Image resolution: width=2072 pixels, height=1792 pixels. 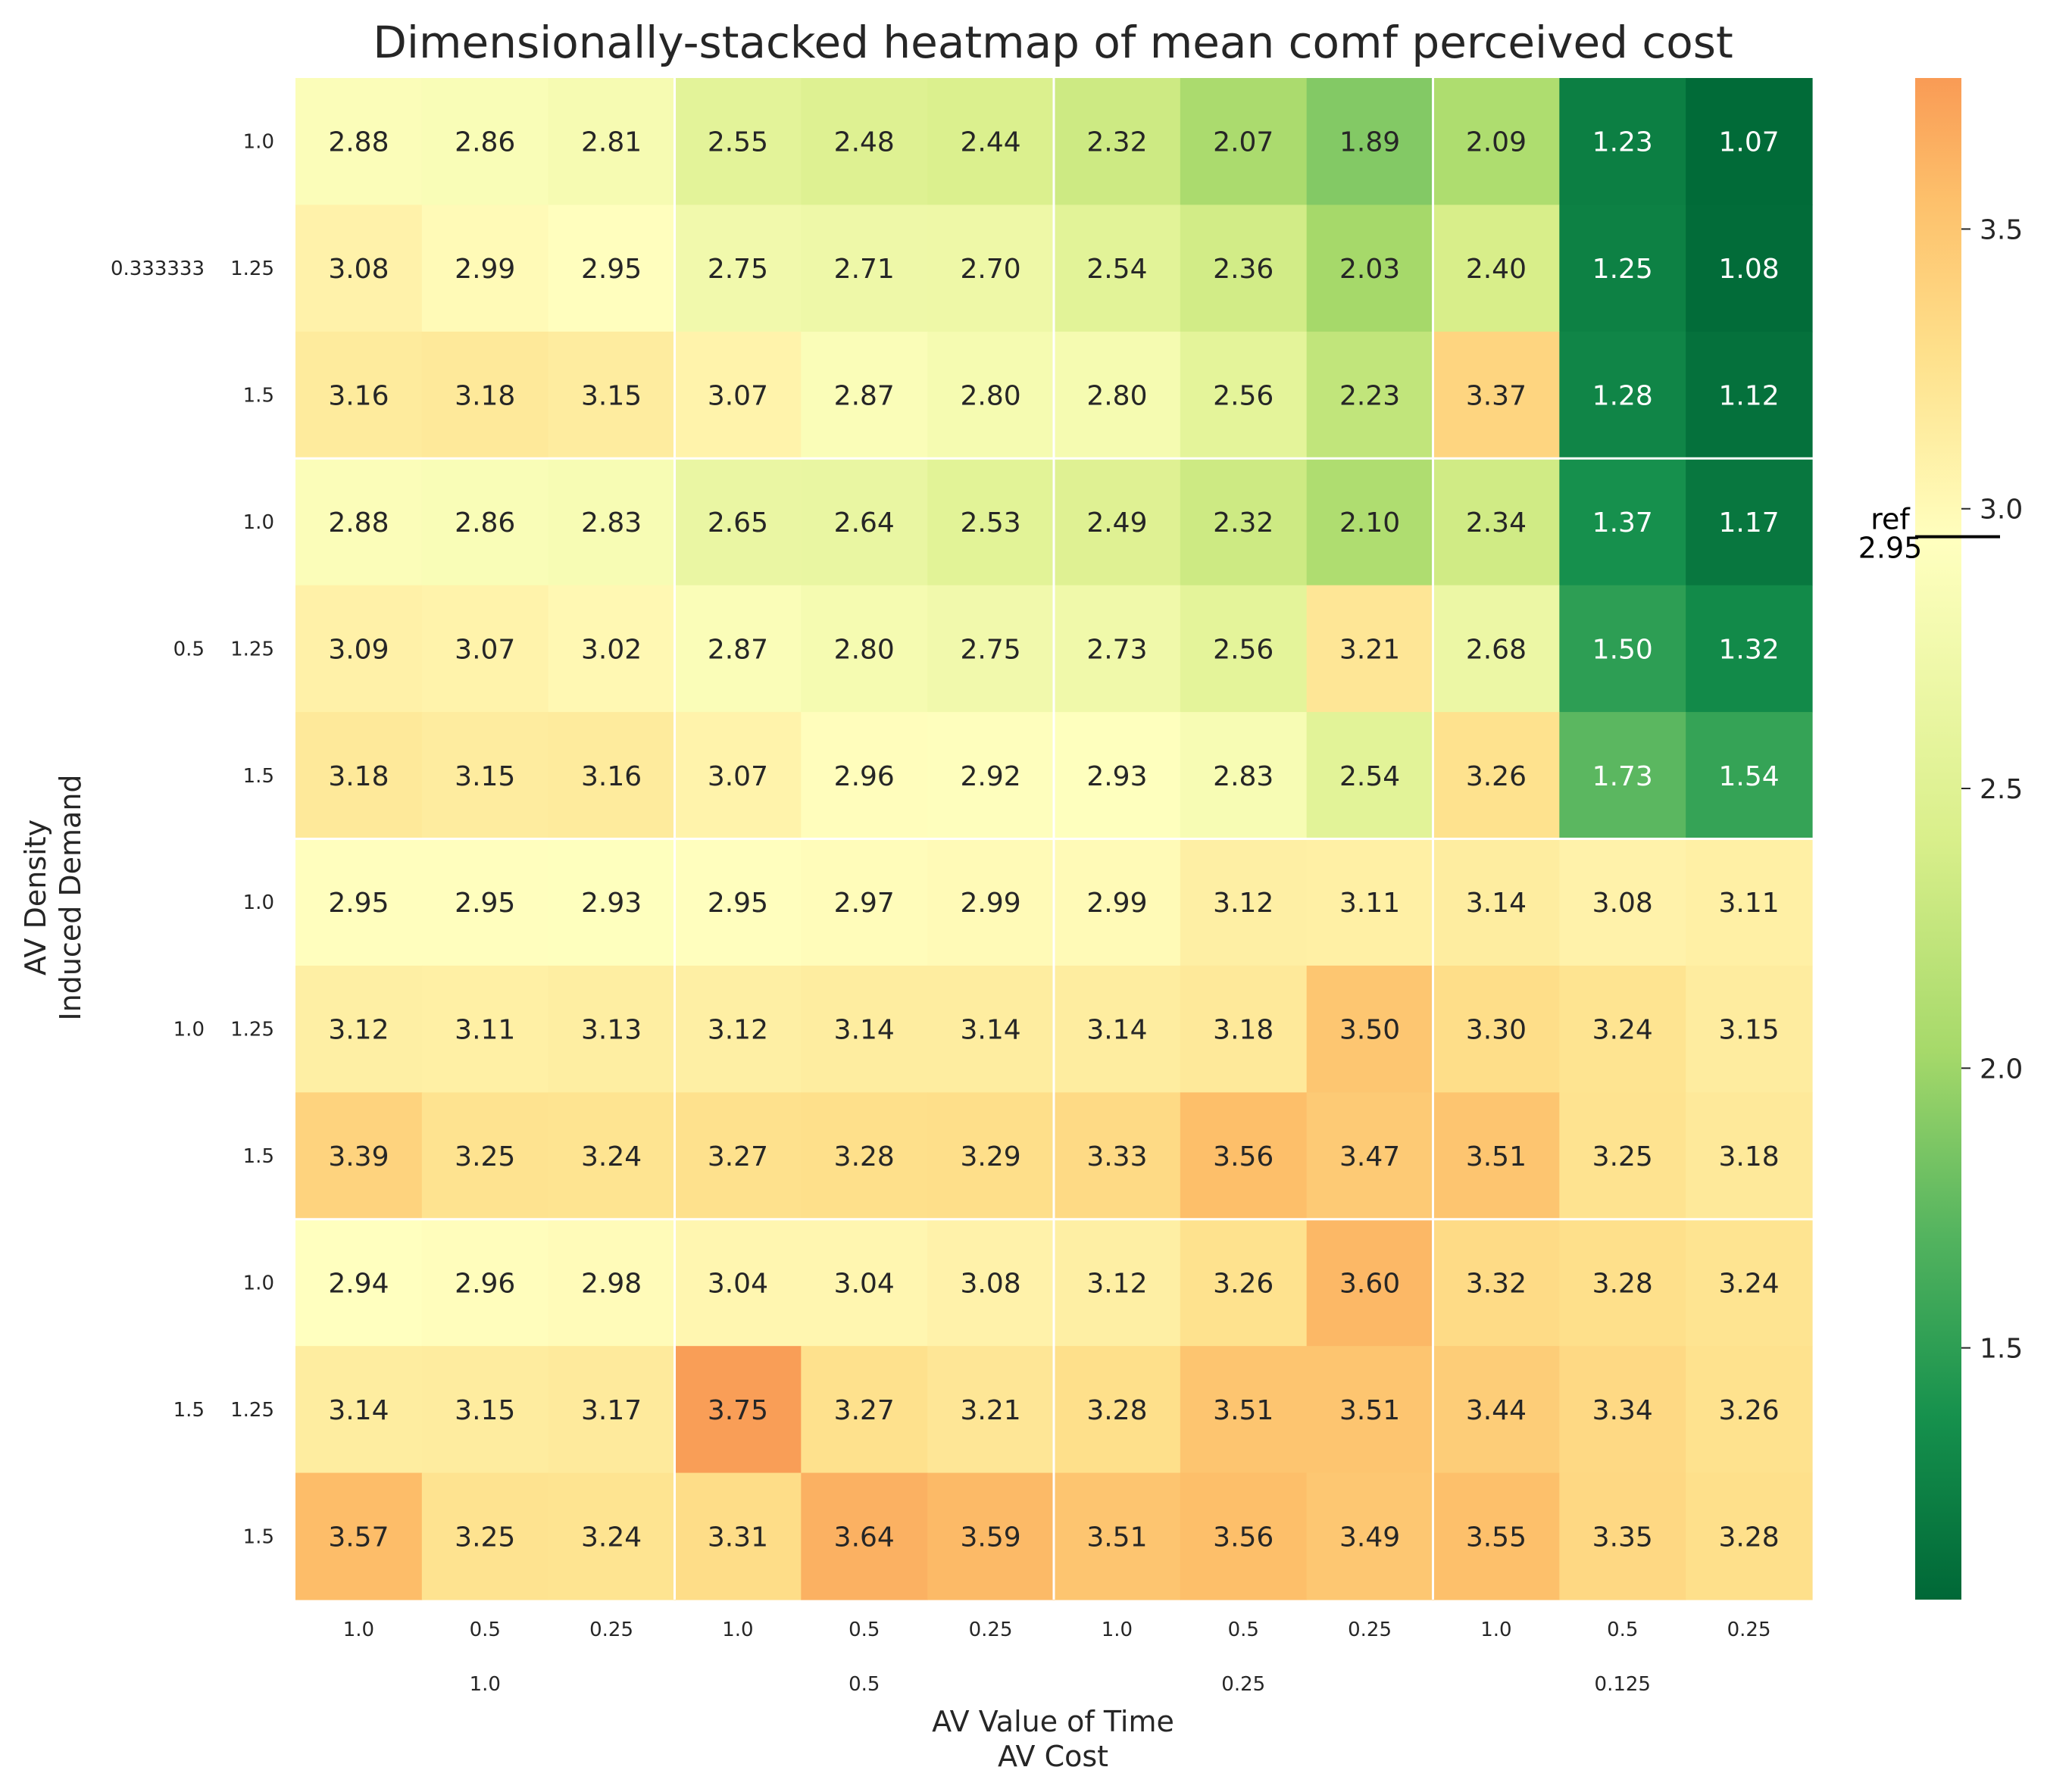 I want to click on cell-value-label: 2.09, so click(x=1496, y=142).